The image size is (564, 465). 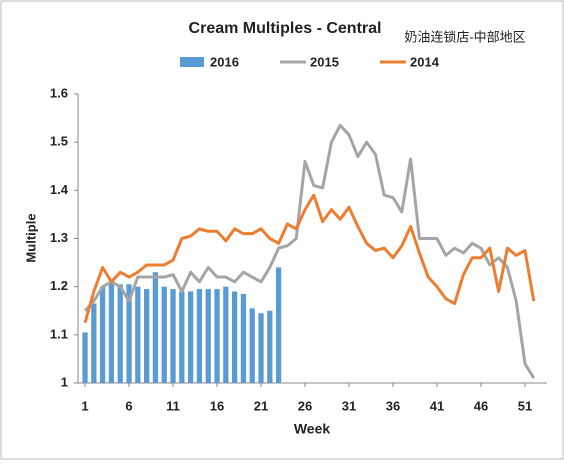 What do you see at coordinates (261, 405) in the screenshot?
I see `x-tick-label: 21` at bounding box center [261, 405].